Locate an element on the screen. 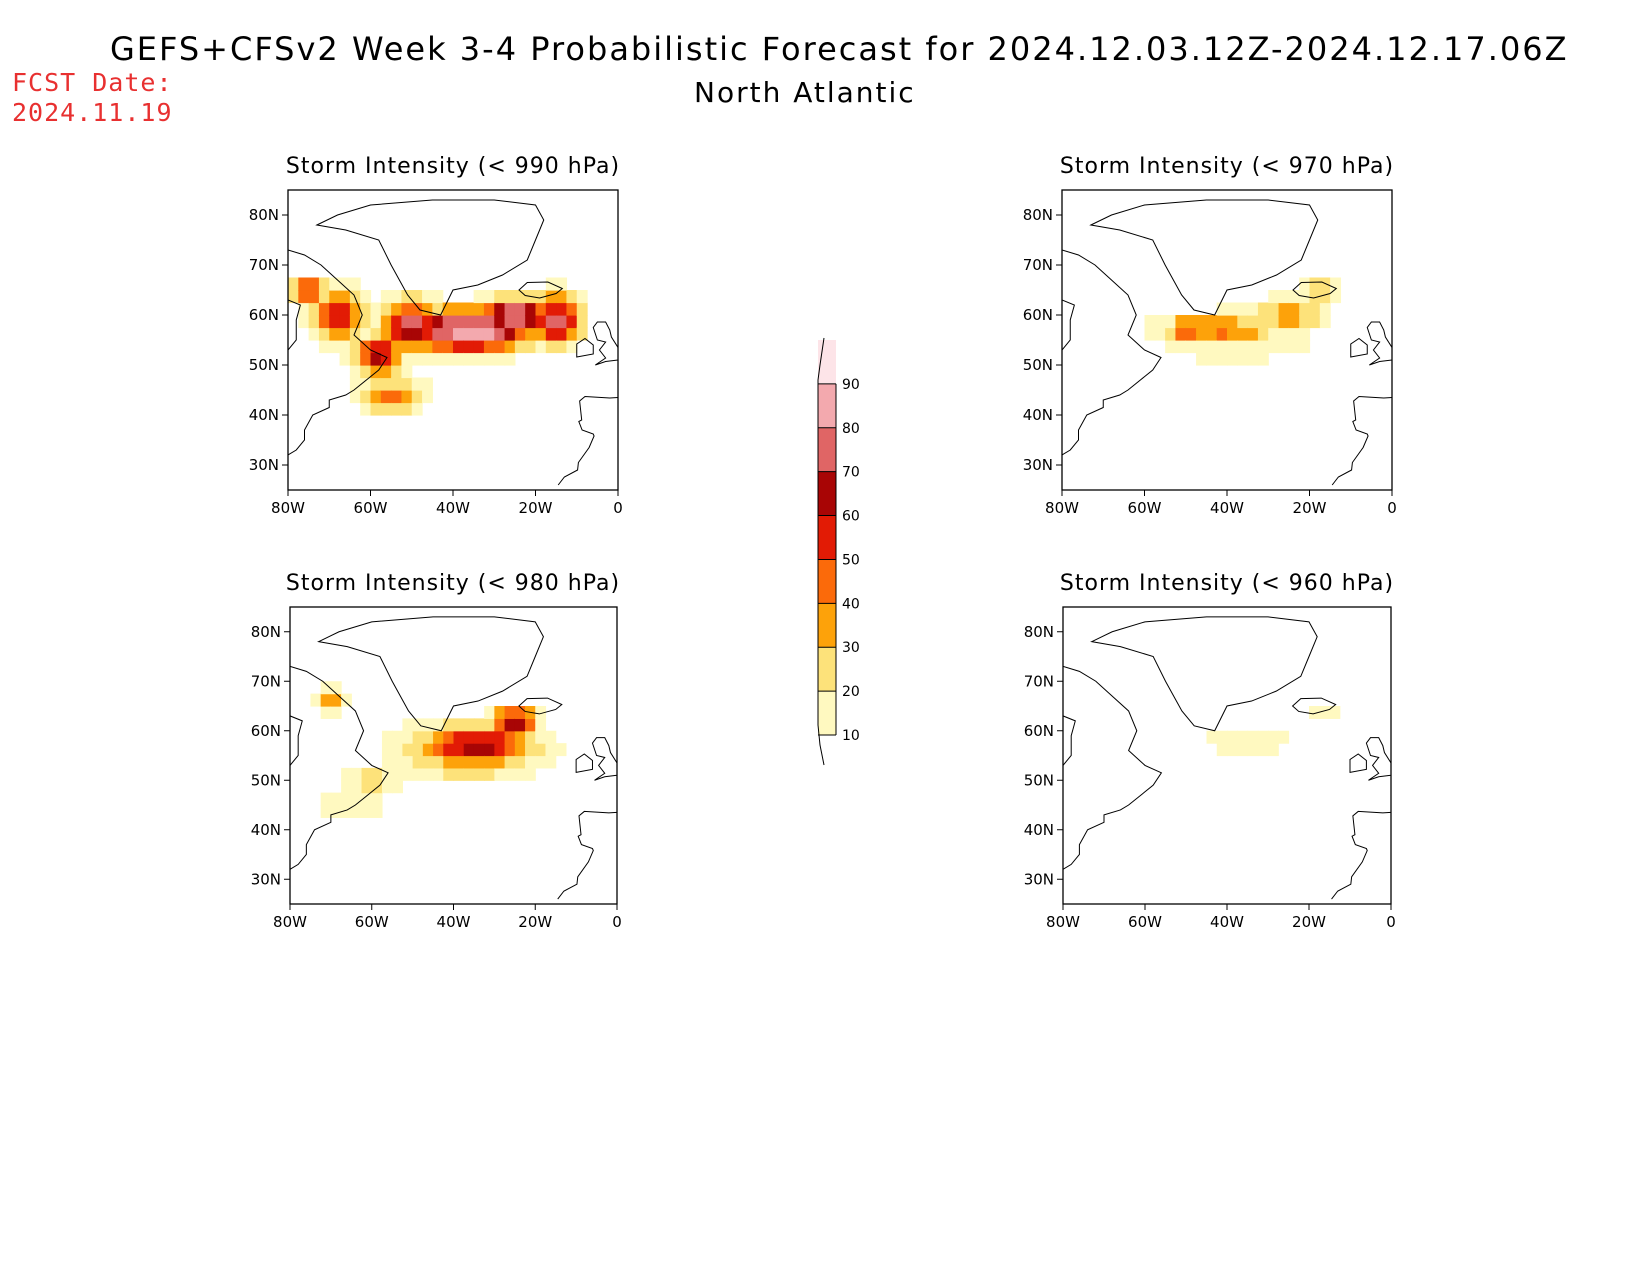 The height and width of the screenshot is (1275, 1650). lon-label: 80W is located at coordinates (1062, 508).